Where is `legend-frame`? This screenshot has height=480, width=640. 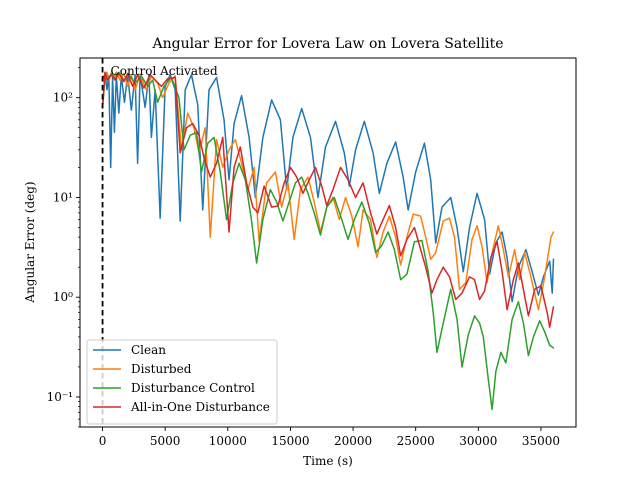 legend-frame is located at coordinates (182, 382).